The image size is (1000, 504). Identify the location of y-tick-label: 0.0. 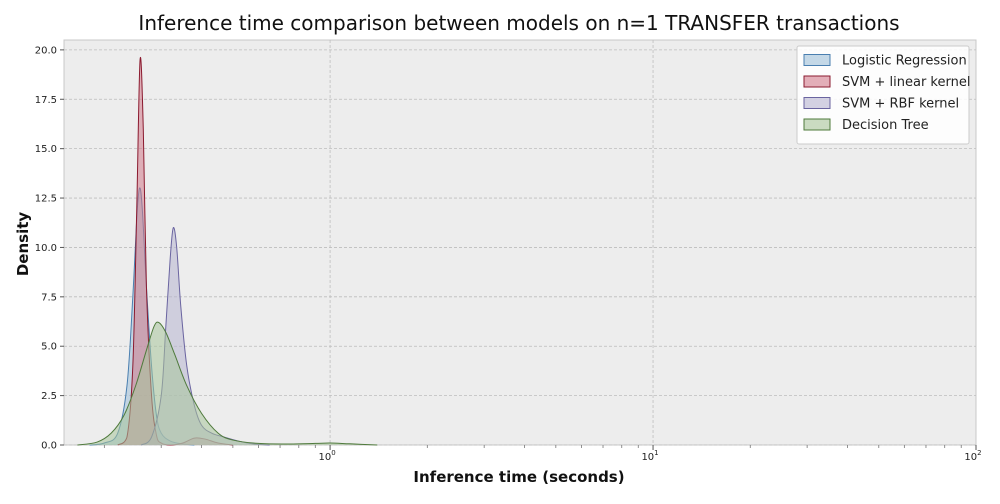
(49, 446).